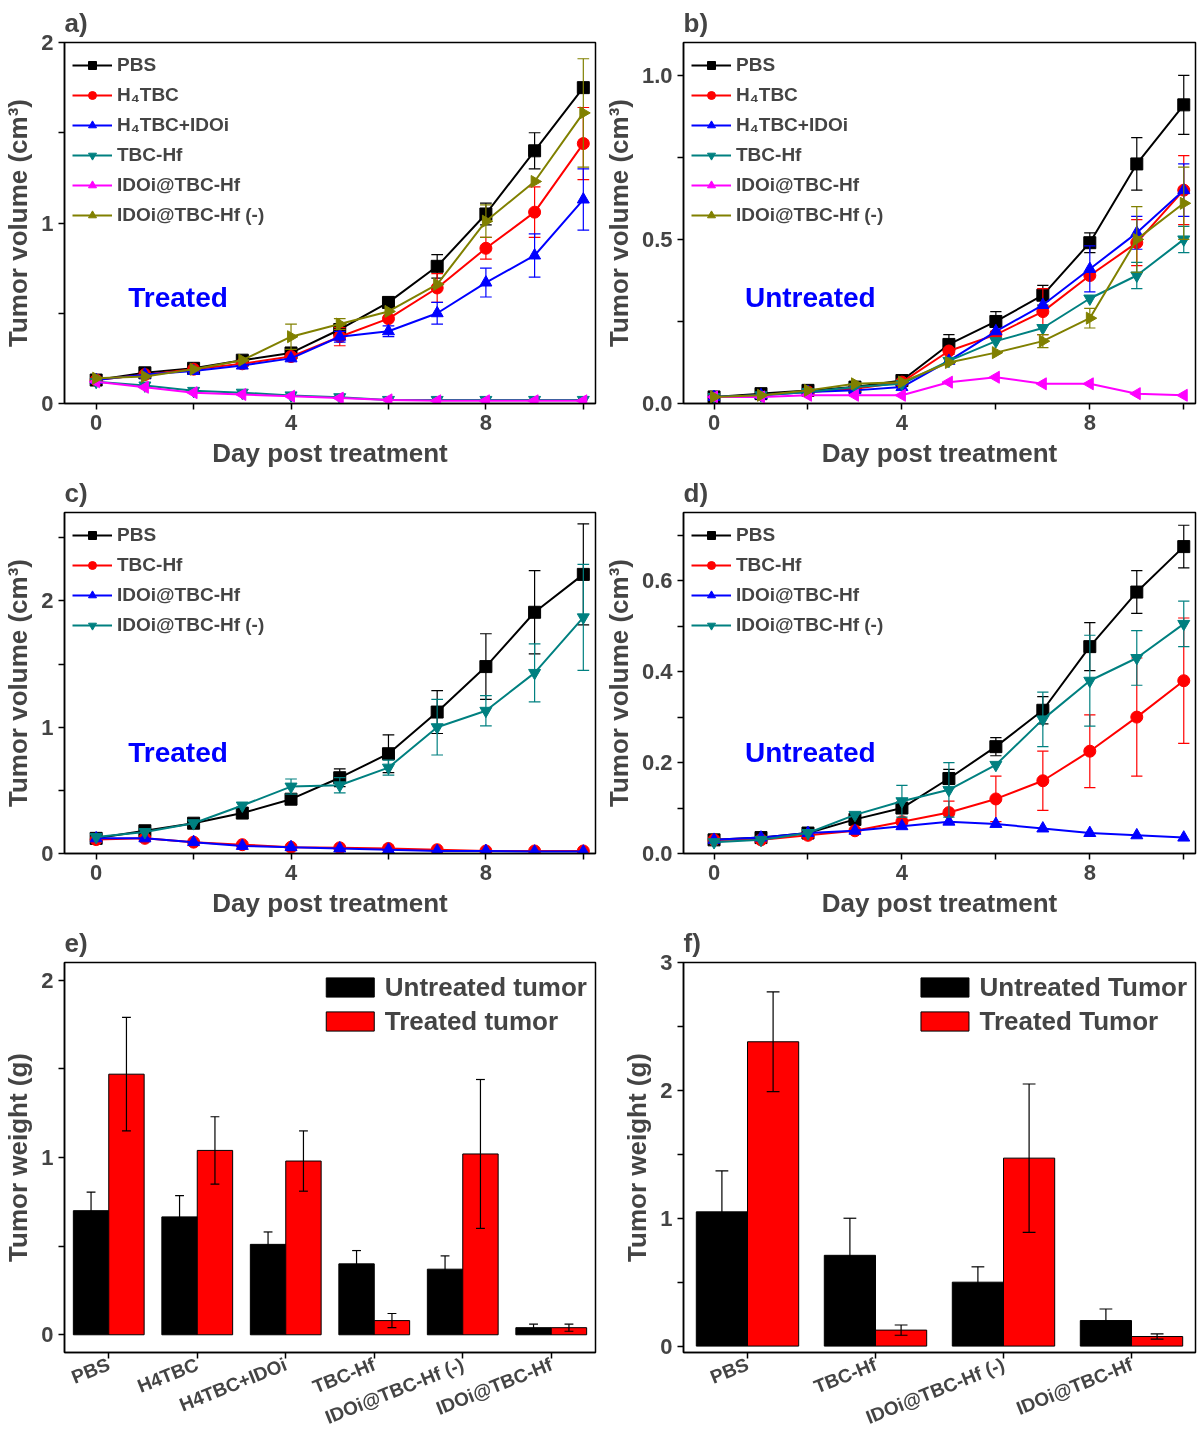 This screenshot has width=1203, height=1441. I want to click on chart-title: a), so click(76, 22).